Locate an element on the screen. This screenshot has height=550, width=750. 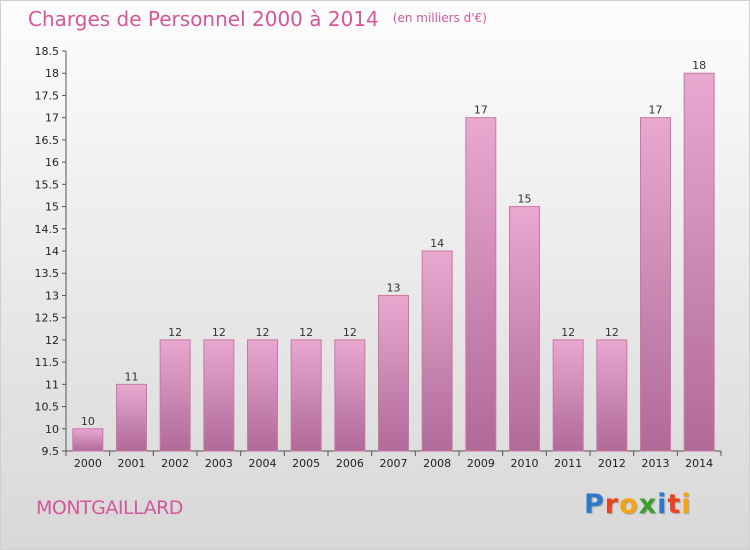
x-tick-label-2011: 2011 is located at coordinates (568, 463).